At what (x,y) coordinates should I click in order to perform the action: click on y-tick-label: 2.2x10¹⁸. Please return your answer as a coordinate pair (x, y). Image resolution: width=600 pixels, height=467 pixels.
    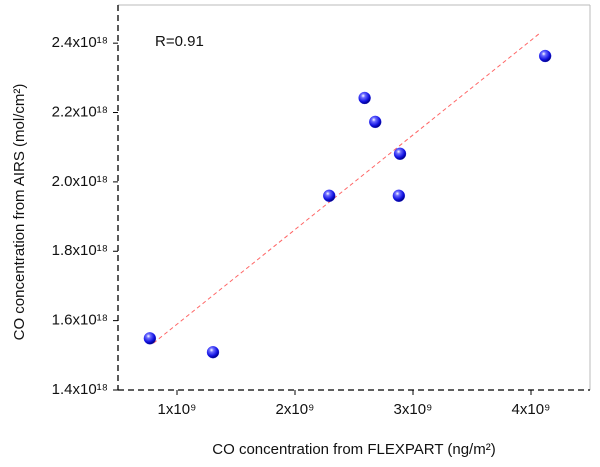
    Looking at the image, I should click on (80, 111).